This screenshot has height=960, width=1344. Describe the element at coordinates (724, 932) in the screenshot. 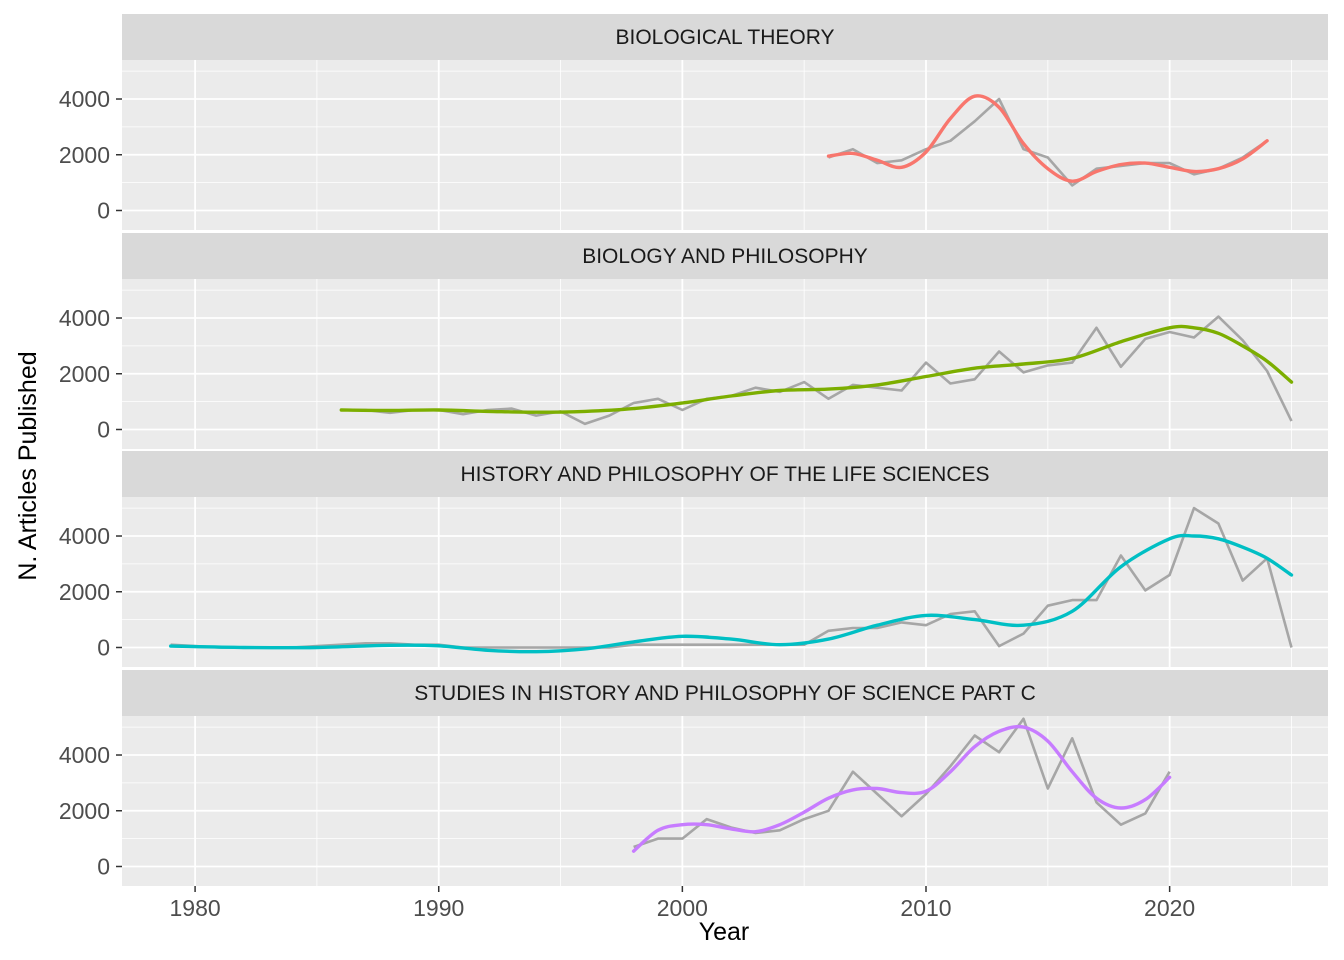

I see `x-axis-title: Year` at that location.